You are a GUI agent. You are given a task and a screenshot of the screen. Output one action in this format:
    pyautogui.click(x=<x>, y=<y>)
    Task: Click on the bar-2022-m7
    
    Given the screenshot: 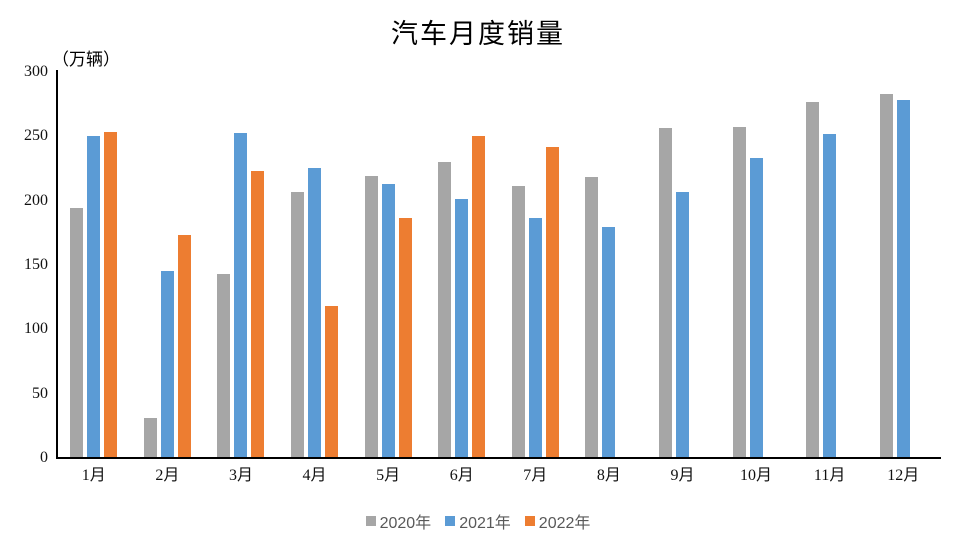 What is the action you would take?
    pyautogui.click(x=552, y=302)
    